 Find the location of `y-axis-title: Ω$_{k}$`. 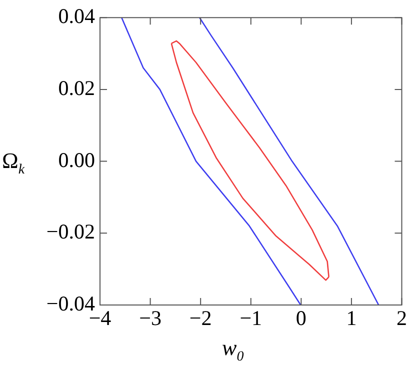

y-axis-title: Ω$_{k}$ is located at coordinates (13, 163).